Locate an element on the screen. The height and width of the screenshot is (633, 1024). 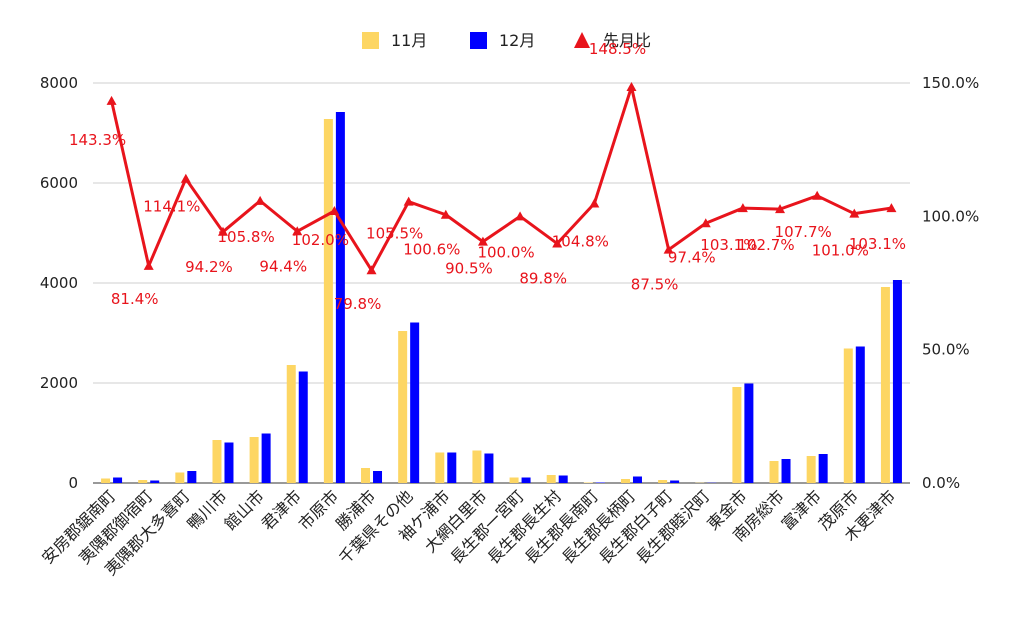
ratio-data-label: 89.8% is located at coordinates (543, 279).